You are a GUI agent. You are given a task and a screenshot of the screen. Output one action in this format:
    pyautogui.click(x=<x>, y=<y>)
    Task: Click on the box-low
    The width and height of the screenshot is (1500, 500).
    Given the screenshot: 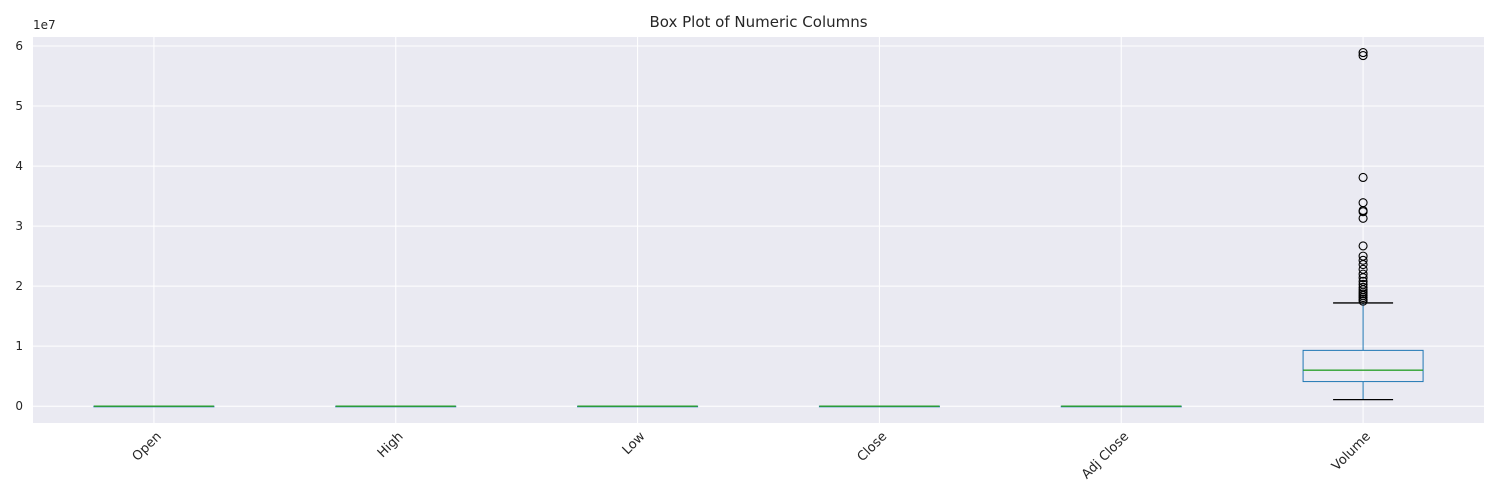 What is the action you would take?
    pyautogui.click(x=638, y=406)
    